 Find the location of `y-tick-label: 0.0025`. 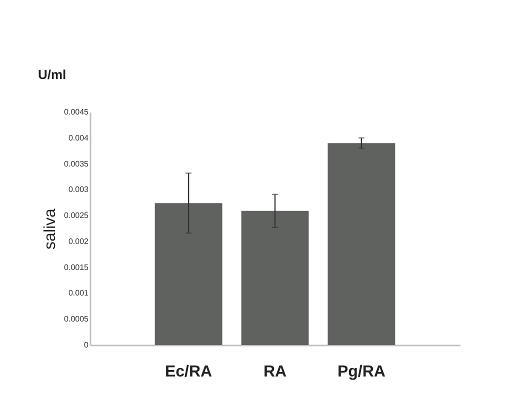

y-tick-label: 0.0025 is located at coordinates (77, 215).